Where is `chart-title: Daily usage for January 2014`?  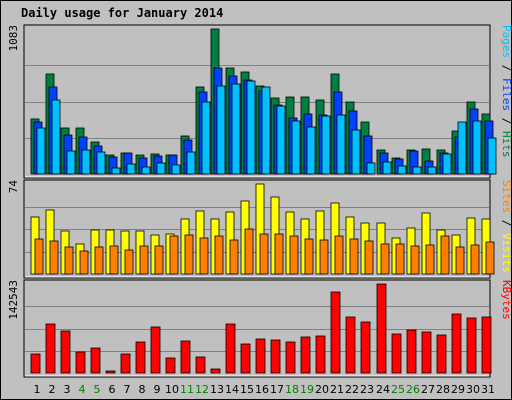
chart-title: Daily usage for January 2014 is located at coordinates (122, 13).